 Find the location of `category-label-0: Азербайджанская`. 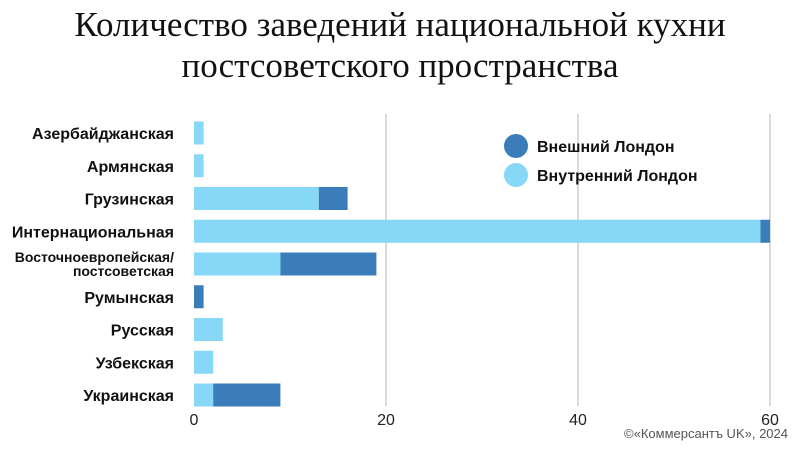

category-label-0: Азербайджанская is located at coordinates (103, 134).